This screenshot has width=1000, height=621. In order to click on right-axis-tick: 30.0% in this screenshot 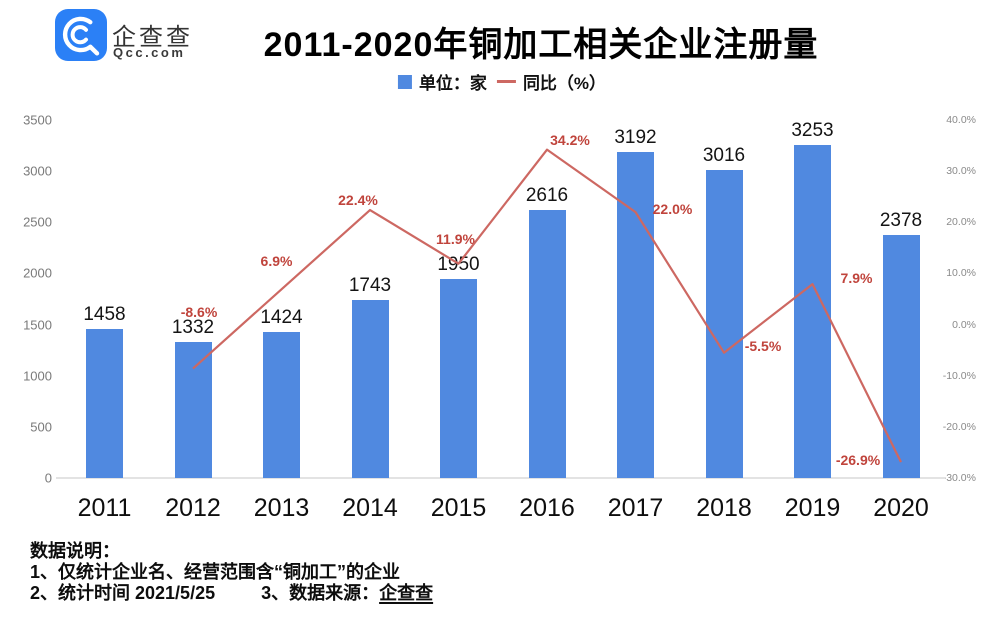, I will do `click(961, 171)`.